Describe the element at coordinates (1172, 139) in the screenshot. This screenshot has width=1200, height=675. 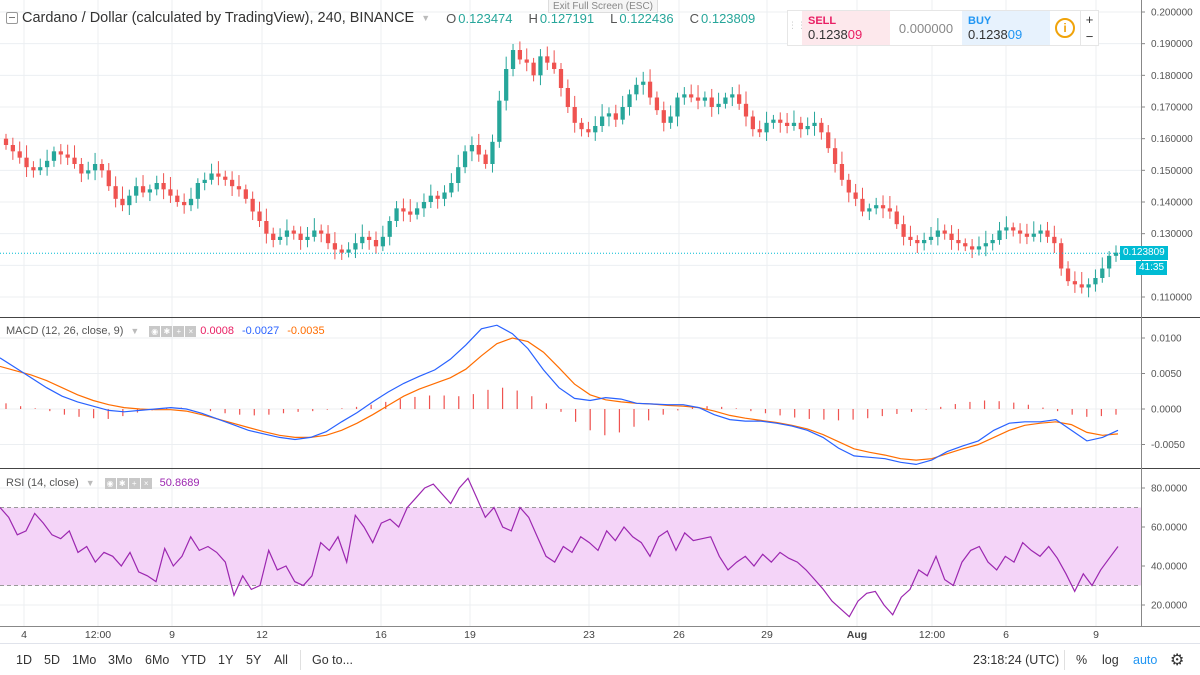
I see `price-axis-label: 0.160000` at that location.